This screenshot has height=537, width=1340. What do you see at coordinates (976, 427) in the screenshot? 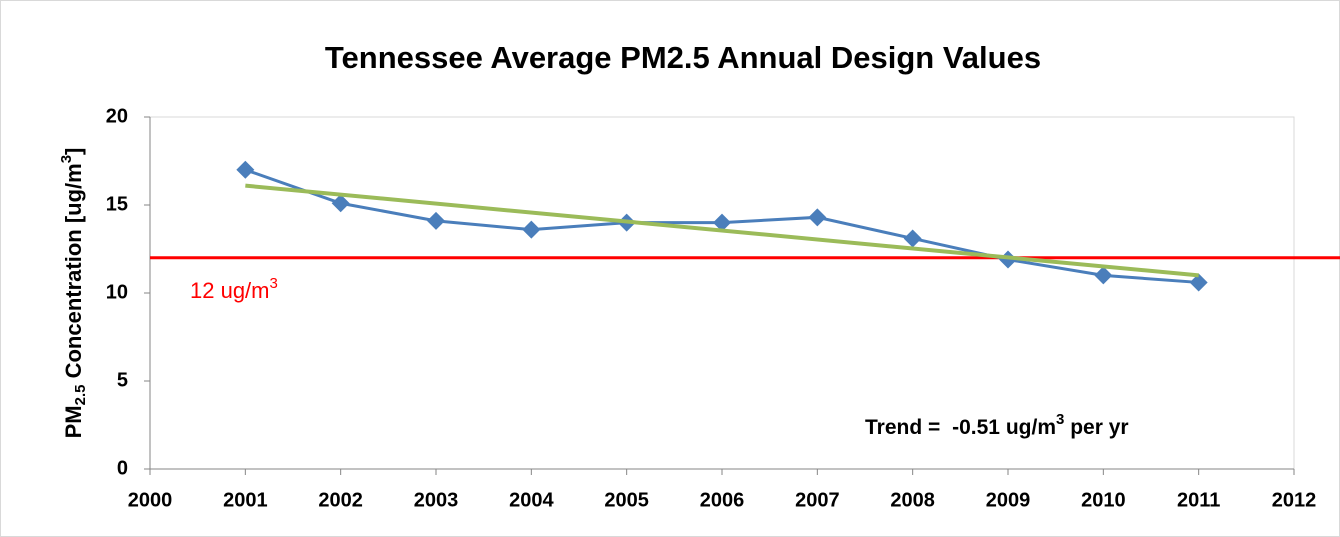
I see `annotation-value: -0.51` at bounding box center [976, 427].